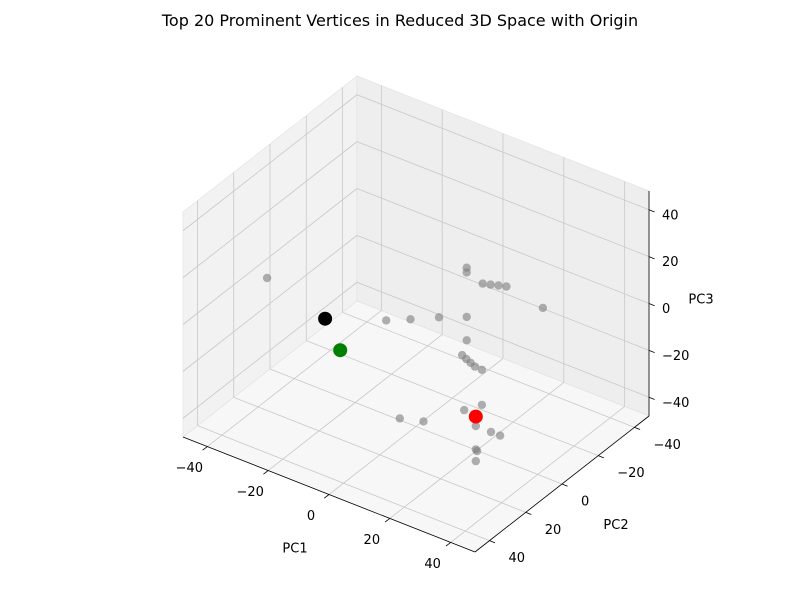 The height and width of the screenshot is (600, 800). I want to click on x-tick-label: −40, so click(189, 468).